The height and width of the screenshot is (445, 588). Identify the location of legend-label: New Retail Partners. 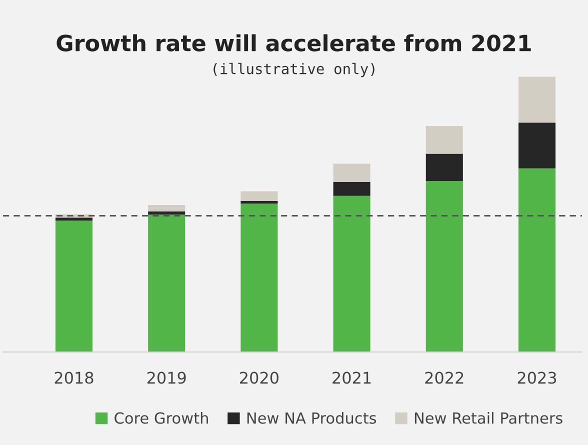
(488, 418).